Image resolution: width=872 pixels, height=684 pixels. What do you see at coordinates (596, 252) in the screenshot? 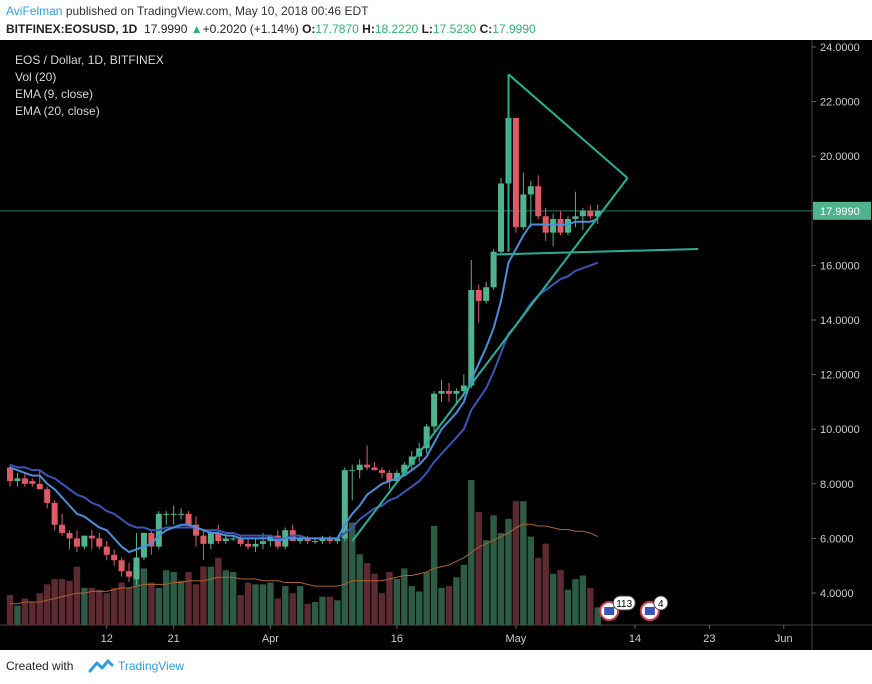
I see `support-line` at bounding box center [596, 252].